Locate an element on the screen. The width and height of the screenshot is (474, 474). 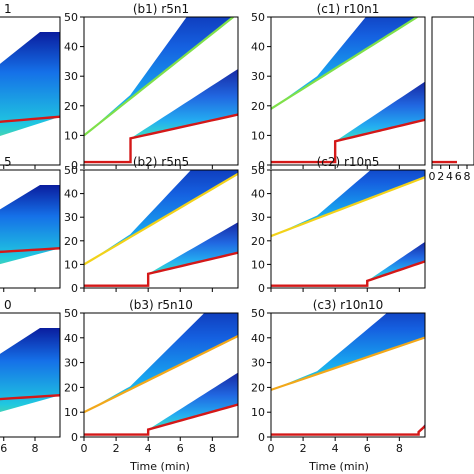
panel-title: 1 is located at coordinates (8, 9).